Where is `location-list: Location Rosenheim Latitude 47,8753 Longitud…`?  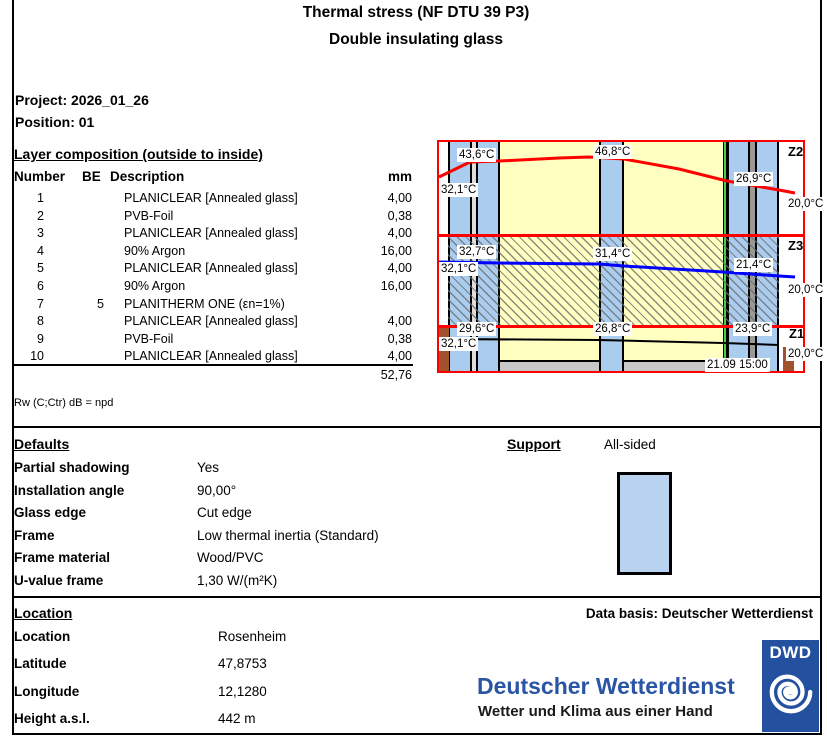
location-list: Location Rosenheim Latitude 47,8753 Longitud… is located at coordinates (224, 683).